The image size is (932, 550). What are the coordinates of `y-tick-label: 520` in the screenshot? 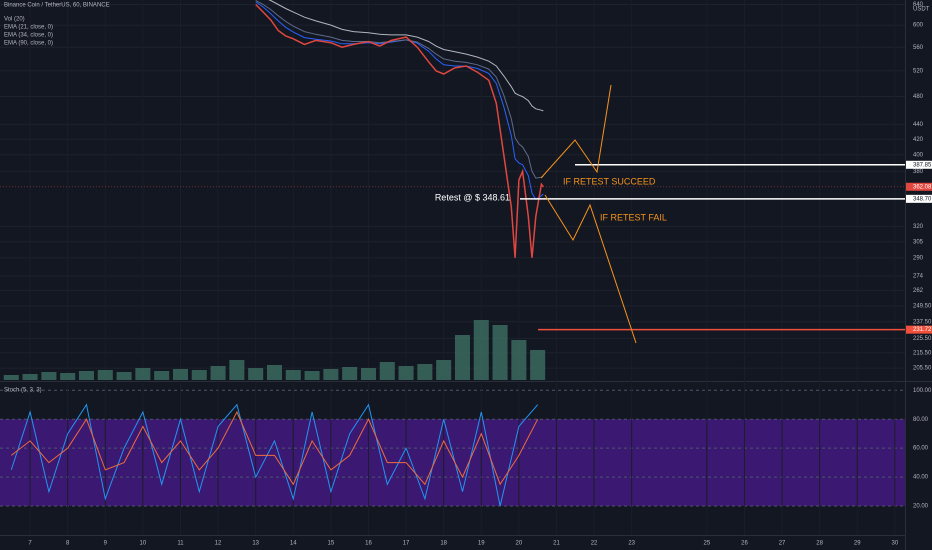 It's located at (918, 72).